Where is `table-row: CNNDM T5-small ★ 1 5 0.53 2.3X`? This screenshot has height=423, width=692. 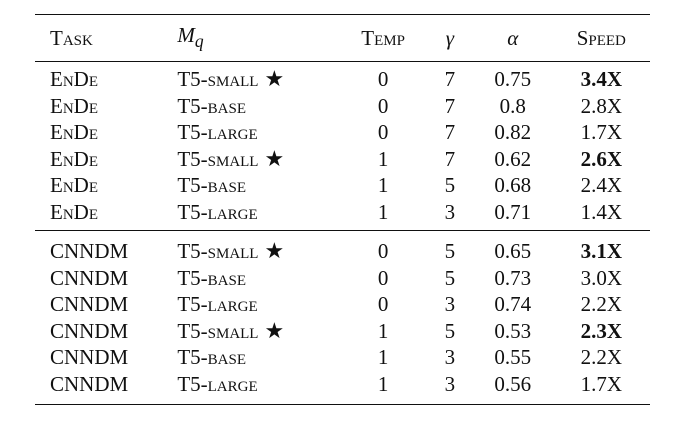
table-row: CNNDM T5-small ★ 1 5 0.53 2.3X is located at coordinates (342, 331).